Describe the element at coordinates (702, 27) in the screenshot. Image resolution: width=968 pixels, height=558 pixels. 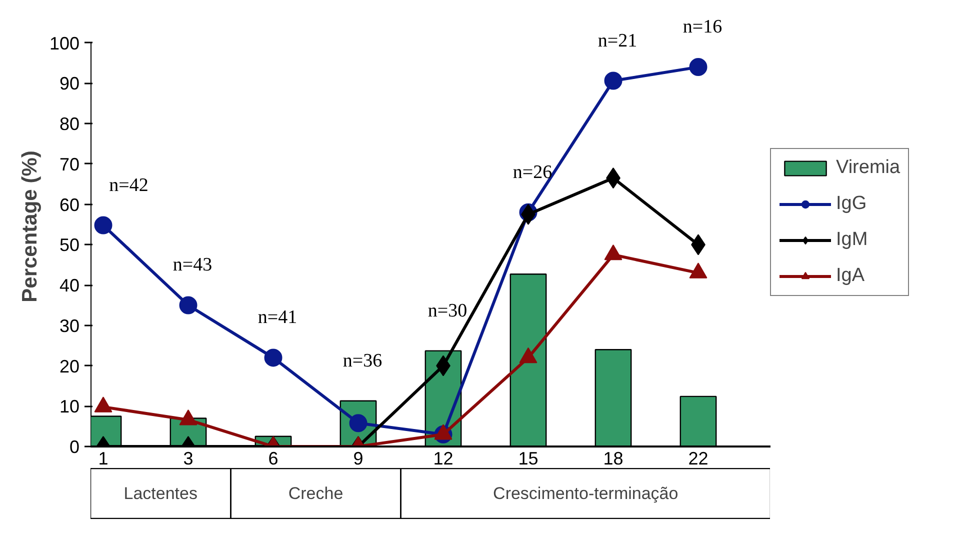
I see `text: n=16` at that location.